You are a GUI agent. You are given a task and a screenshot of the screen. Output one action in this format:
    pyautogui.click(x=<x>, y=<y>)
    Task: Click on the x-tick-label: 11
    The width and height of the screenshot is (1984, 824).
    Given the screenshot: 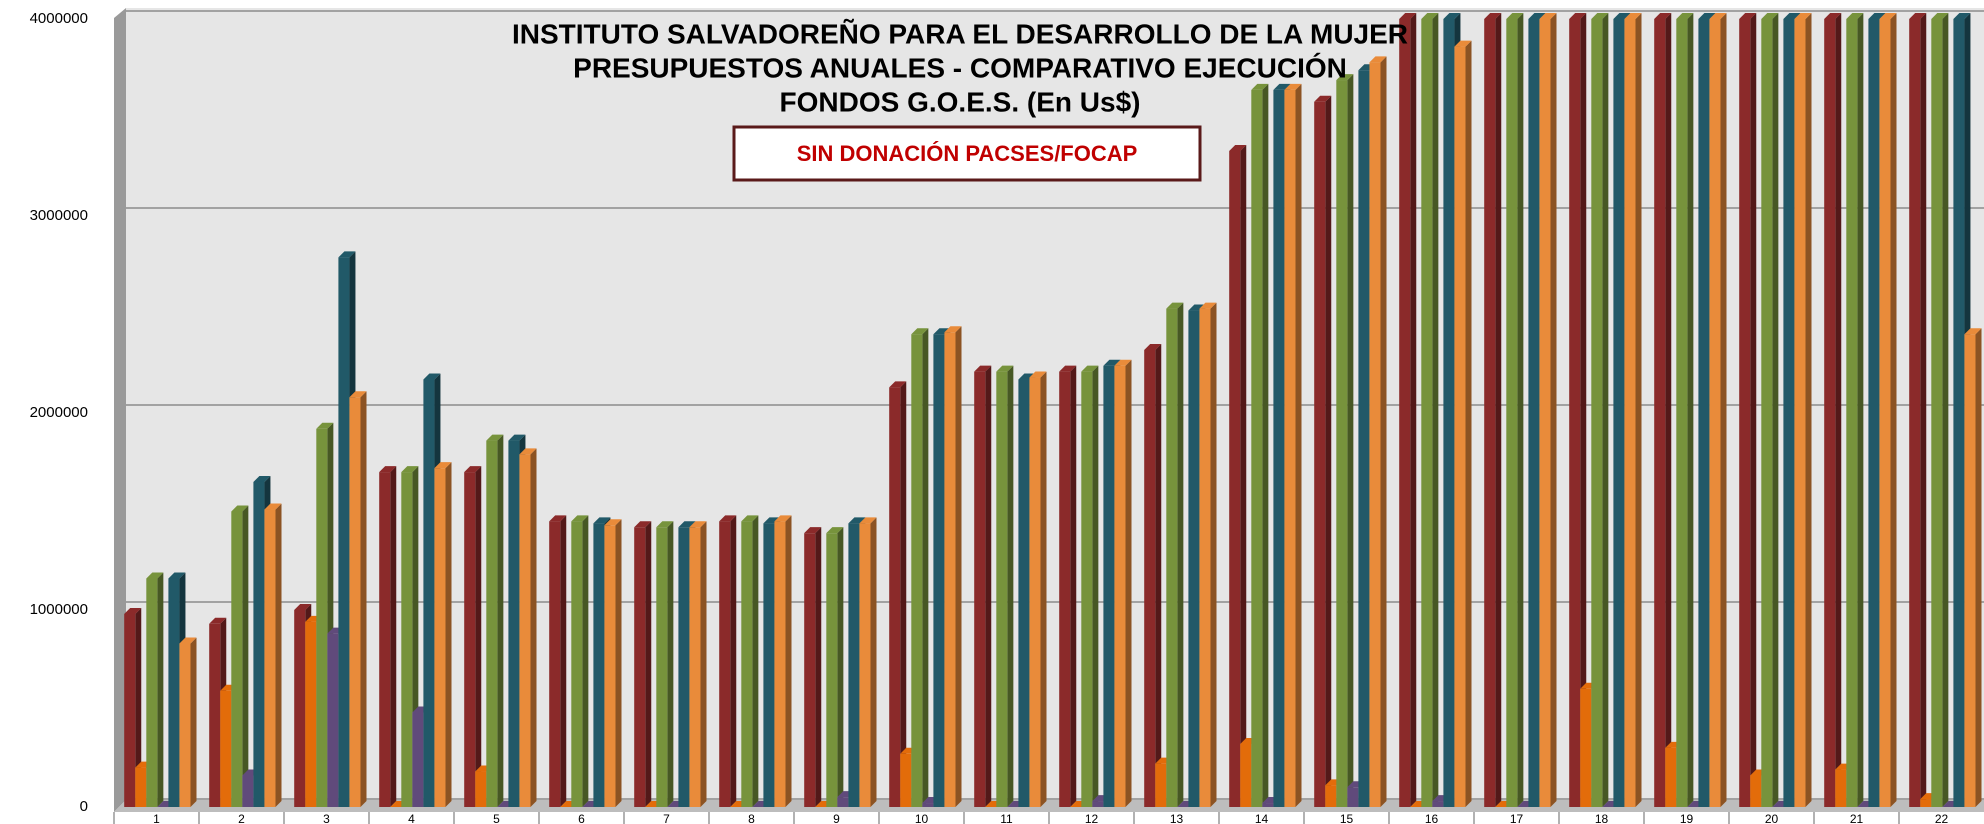 What is the action you would take?
    pyautogui.click(x=1006, y=818)
    